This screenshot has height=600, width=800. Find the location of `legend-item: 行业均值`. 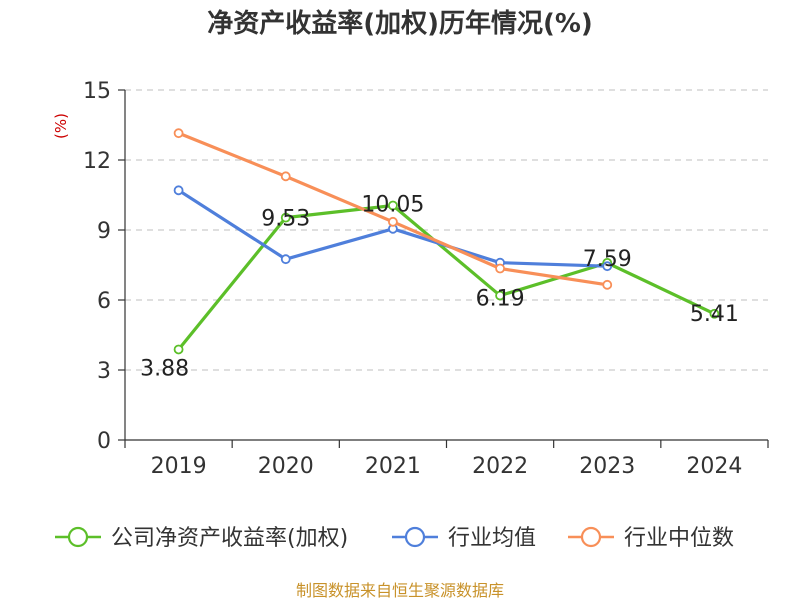

legend-item: 行业均值 is located at coordinates (464, 538).